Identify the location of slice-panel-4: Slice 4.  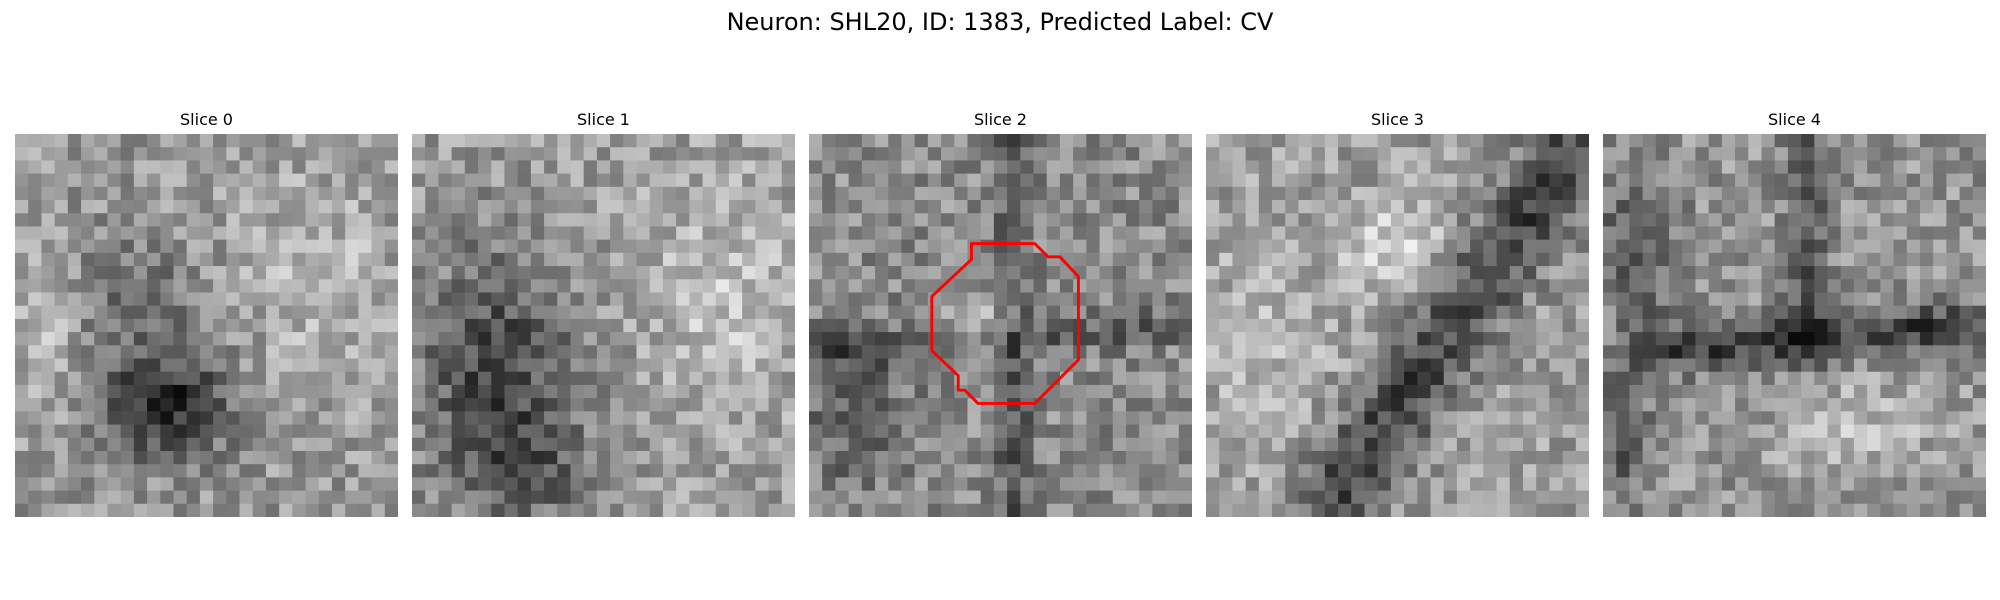
(1794, 312).